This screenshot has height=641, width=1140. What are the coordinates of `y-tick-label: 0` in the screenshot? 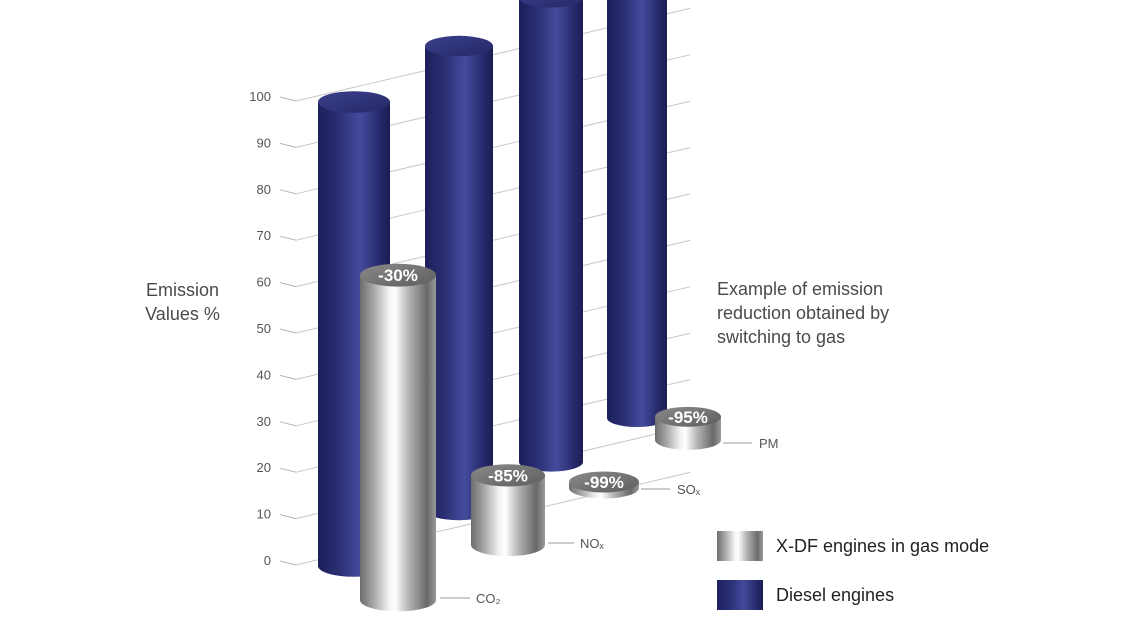 It's located at (267, 560).